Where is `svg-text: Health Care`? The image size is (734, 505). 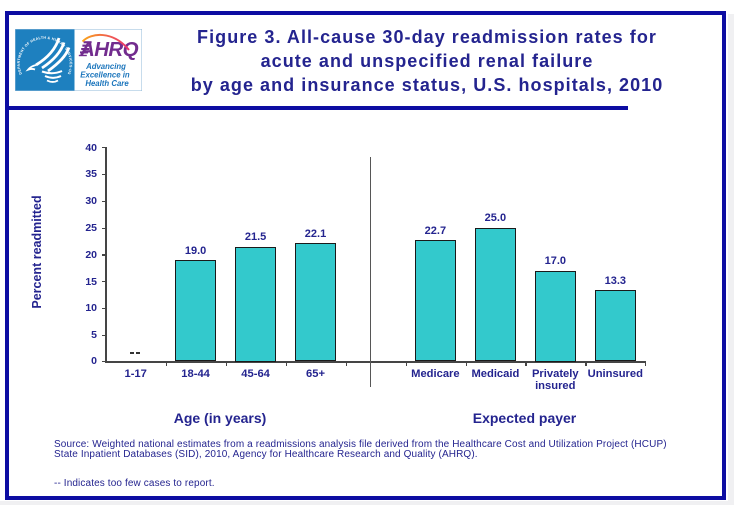 svg-text: Health Care is located at coordinates (107, 83).